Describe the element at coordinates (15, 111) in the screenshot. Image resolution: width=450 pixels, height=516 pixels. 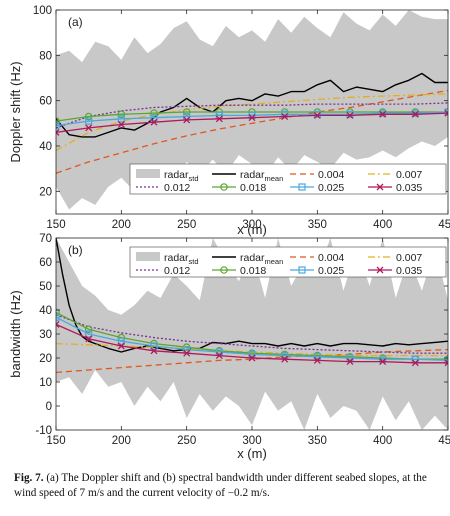
I see `y-axis-label: Doppler shift (Hz)` at that location.